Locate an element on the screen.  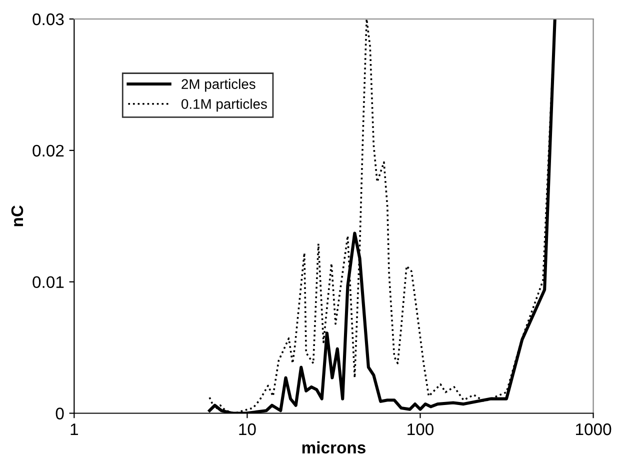
x-tick-label: 1 is located at coordinates (74, 430).